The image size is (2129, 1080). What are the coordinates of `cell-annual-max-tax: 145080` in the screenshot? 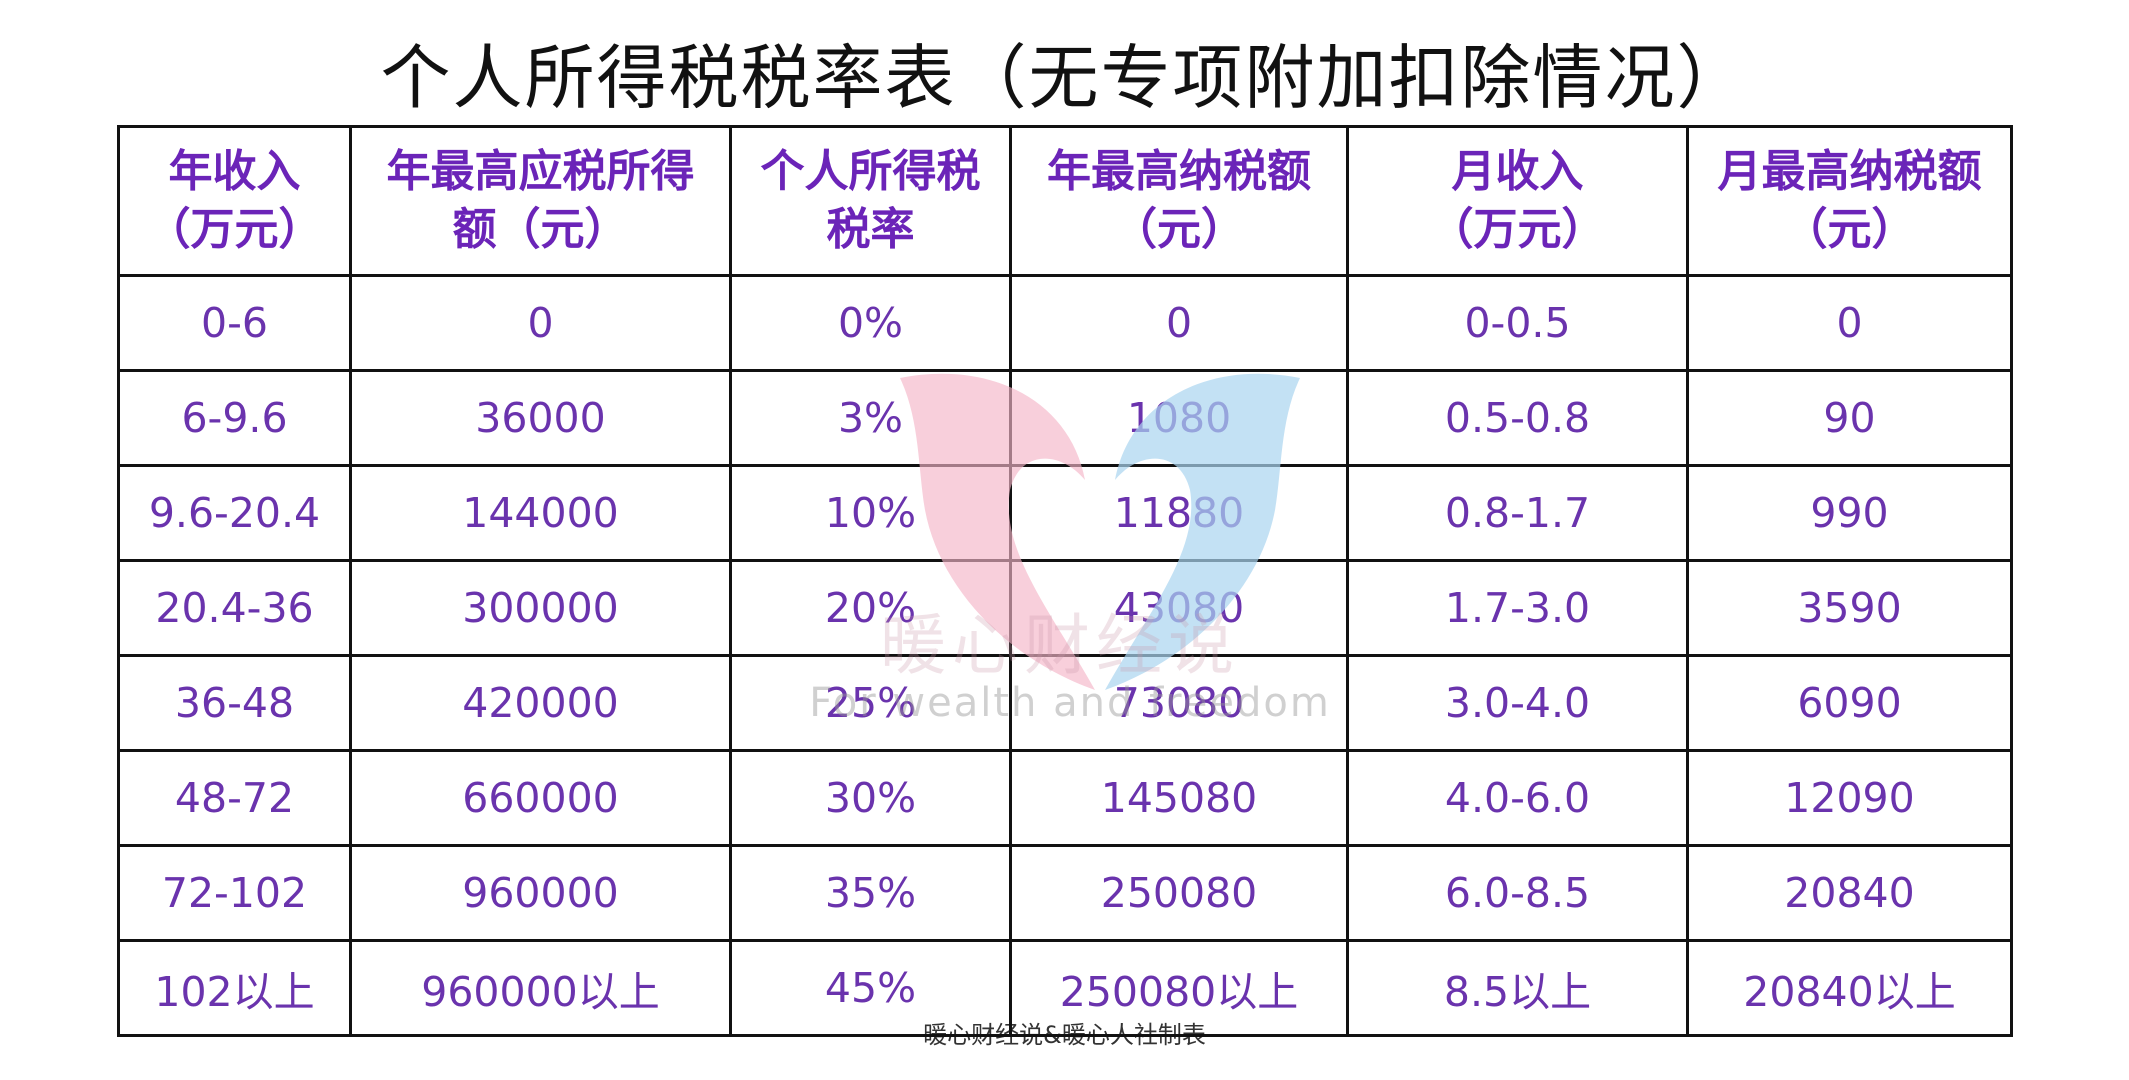 It's located at (1179, 798).